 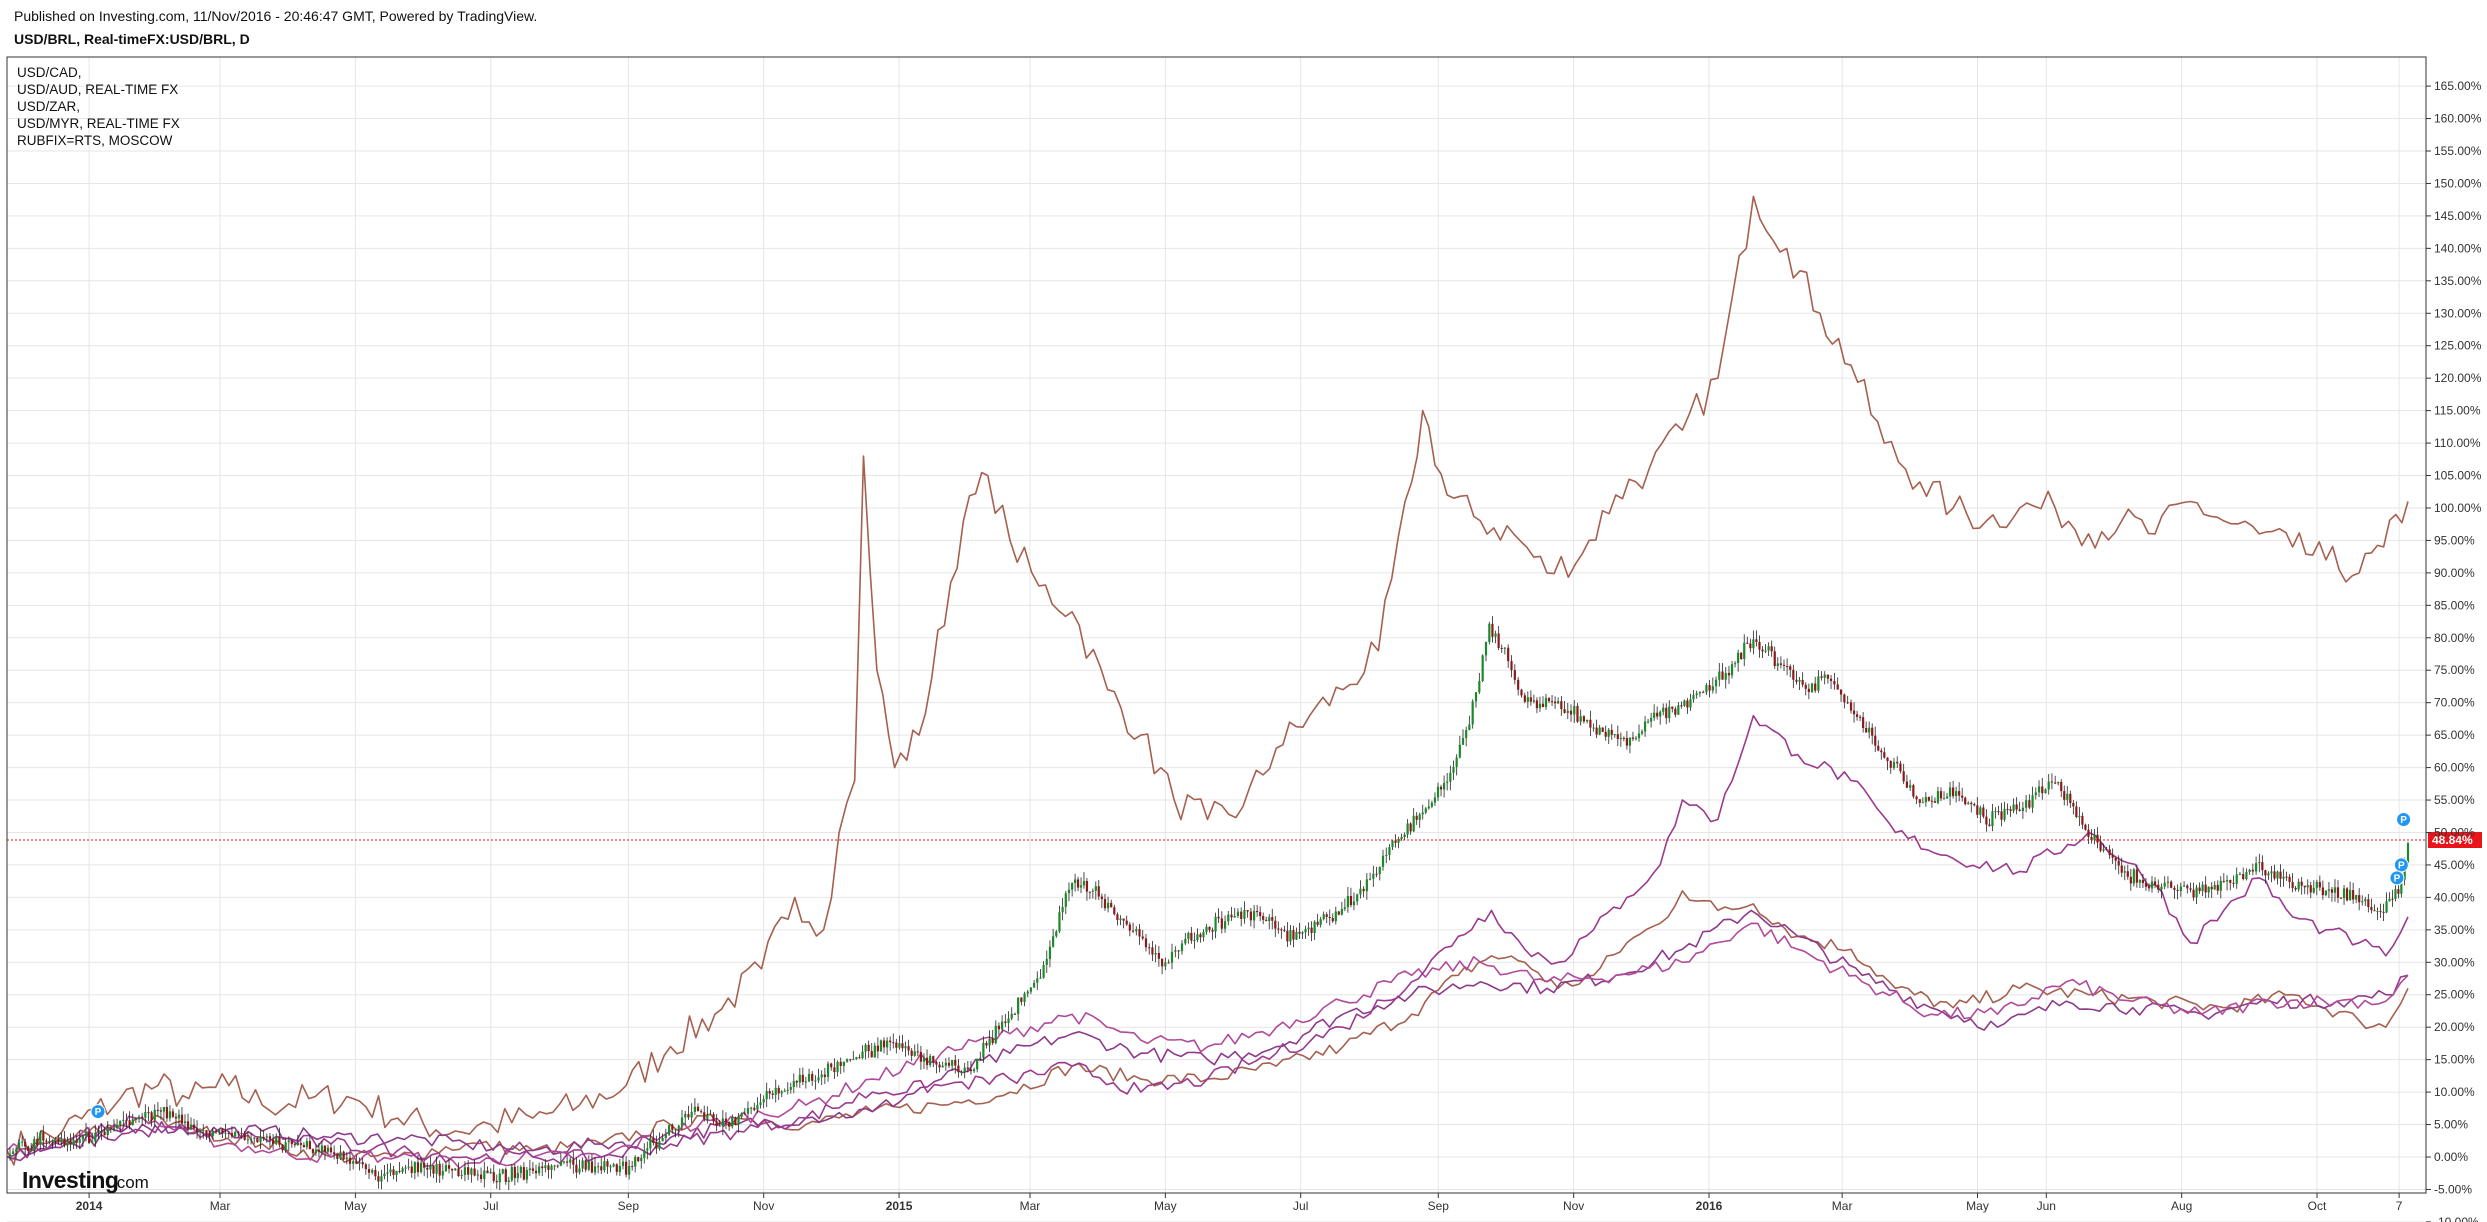 I want to click on y-tick-label: 165.00%, so click(x=2458, y=86).